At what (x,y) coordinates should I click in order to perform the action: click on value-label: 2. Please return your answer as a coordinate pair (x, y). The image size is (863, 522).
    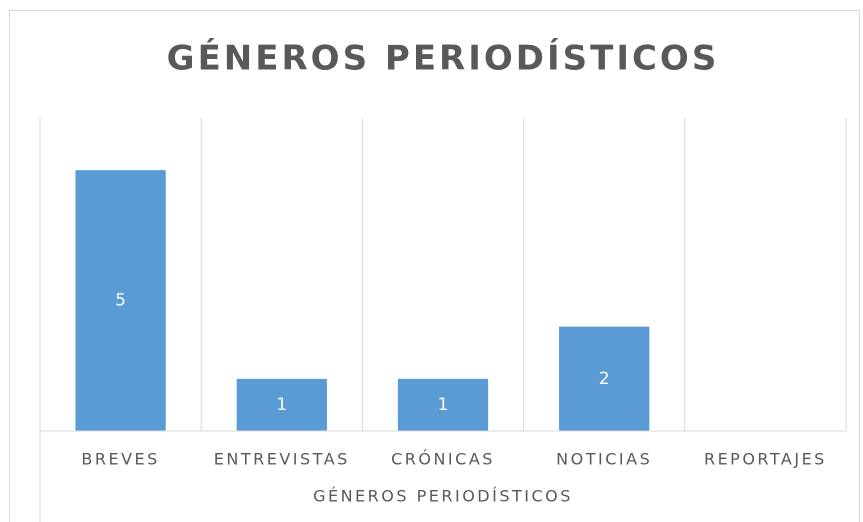
    Looking at the image, I should click on (604, 379).